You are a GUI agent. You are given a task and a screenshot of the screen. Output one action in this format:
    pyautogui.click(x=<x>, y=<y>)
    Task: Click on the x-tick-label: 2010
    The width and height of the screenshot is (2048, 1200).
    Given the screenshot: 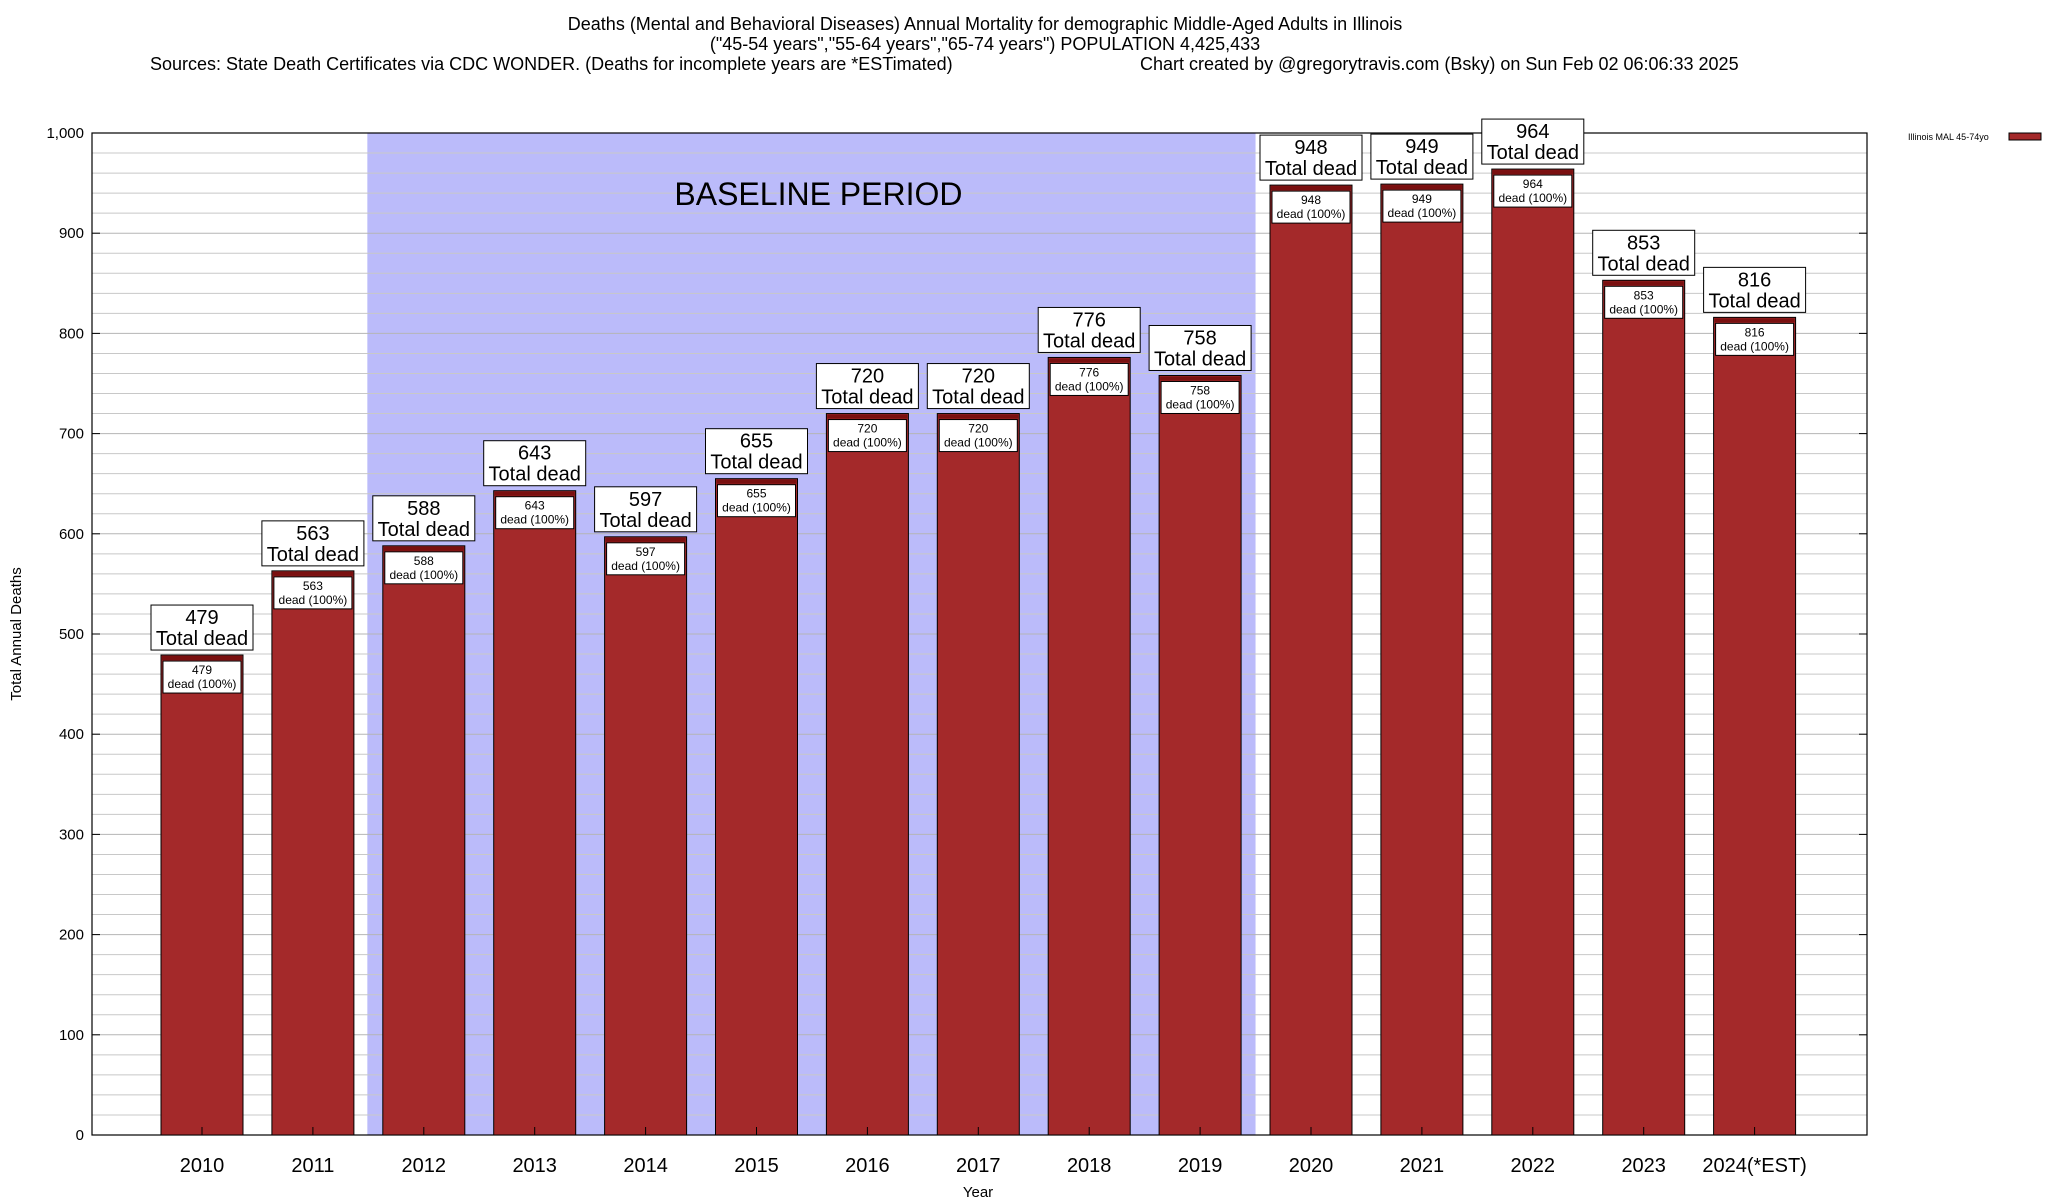 What is the action you would take?
    pyautogui.click(x=202, y=1166)
    